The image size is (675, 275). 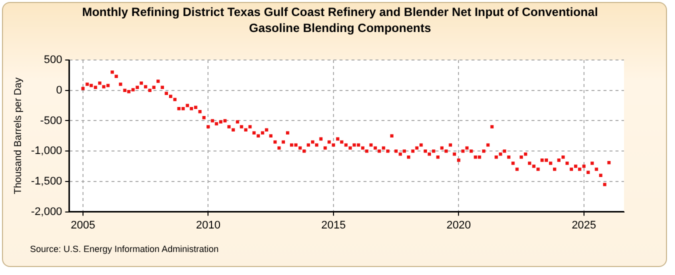 I want to click on x-tick-label: 2005, so click(x=83, y=225).